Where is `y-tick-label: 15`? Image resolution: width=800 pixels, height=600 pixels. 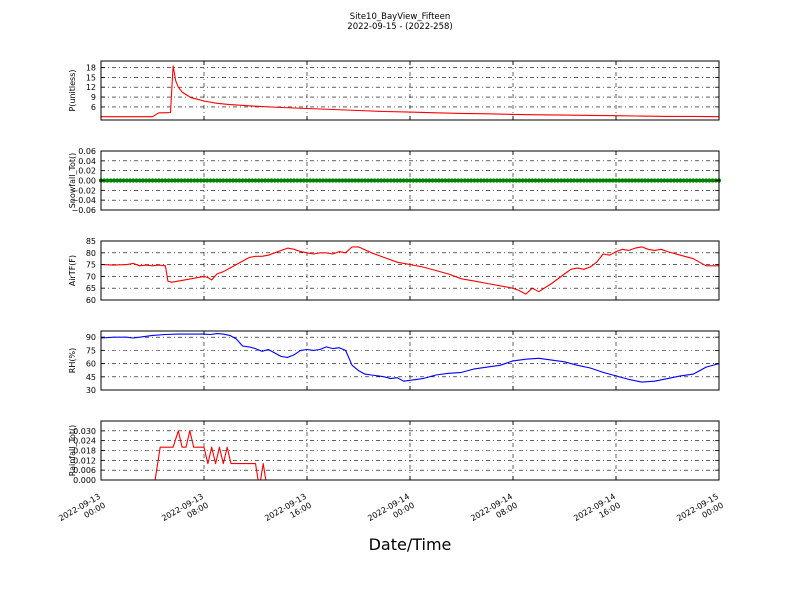 y-tick-label: 15 is located at coordinates (91, 77).